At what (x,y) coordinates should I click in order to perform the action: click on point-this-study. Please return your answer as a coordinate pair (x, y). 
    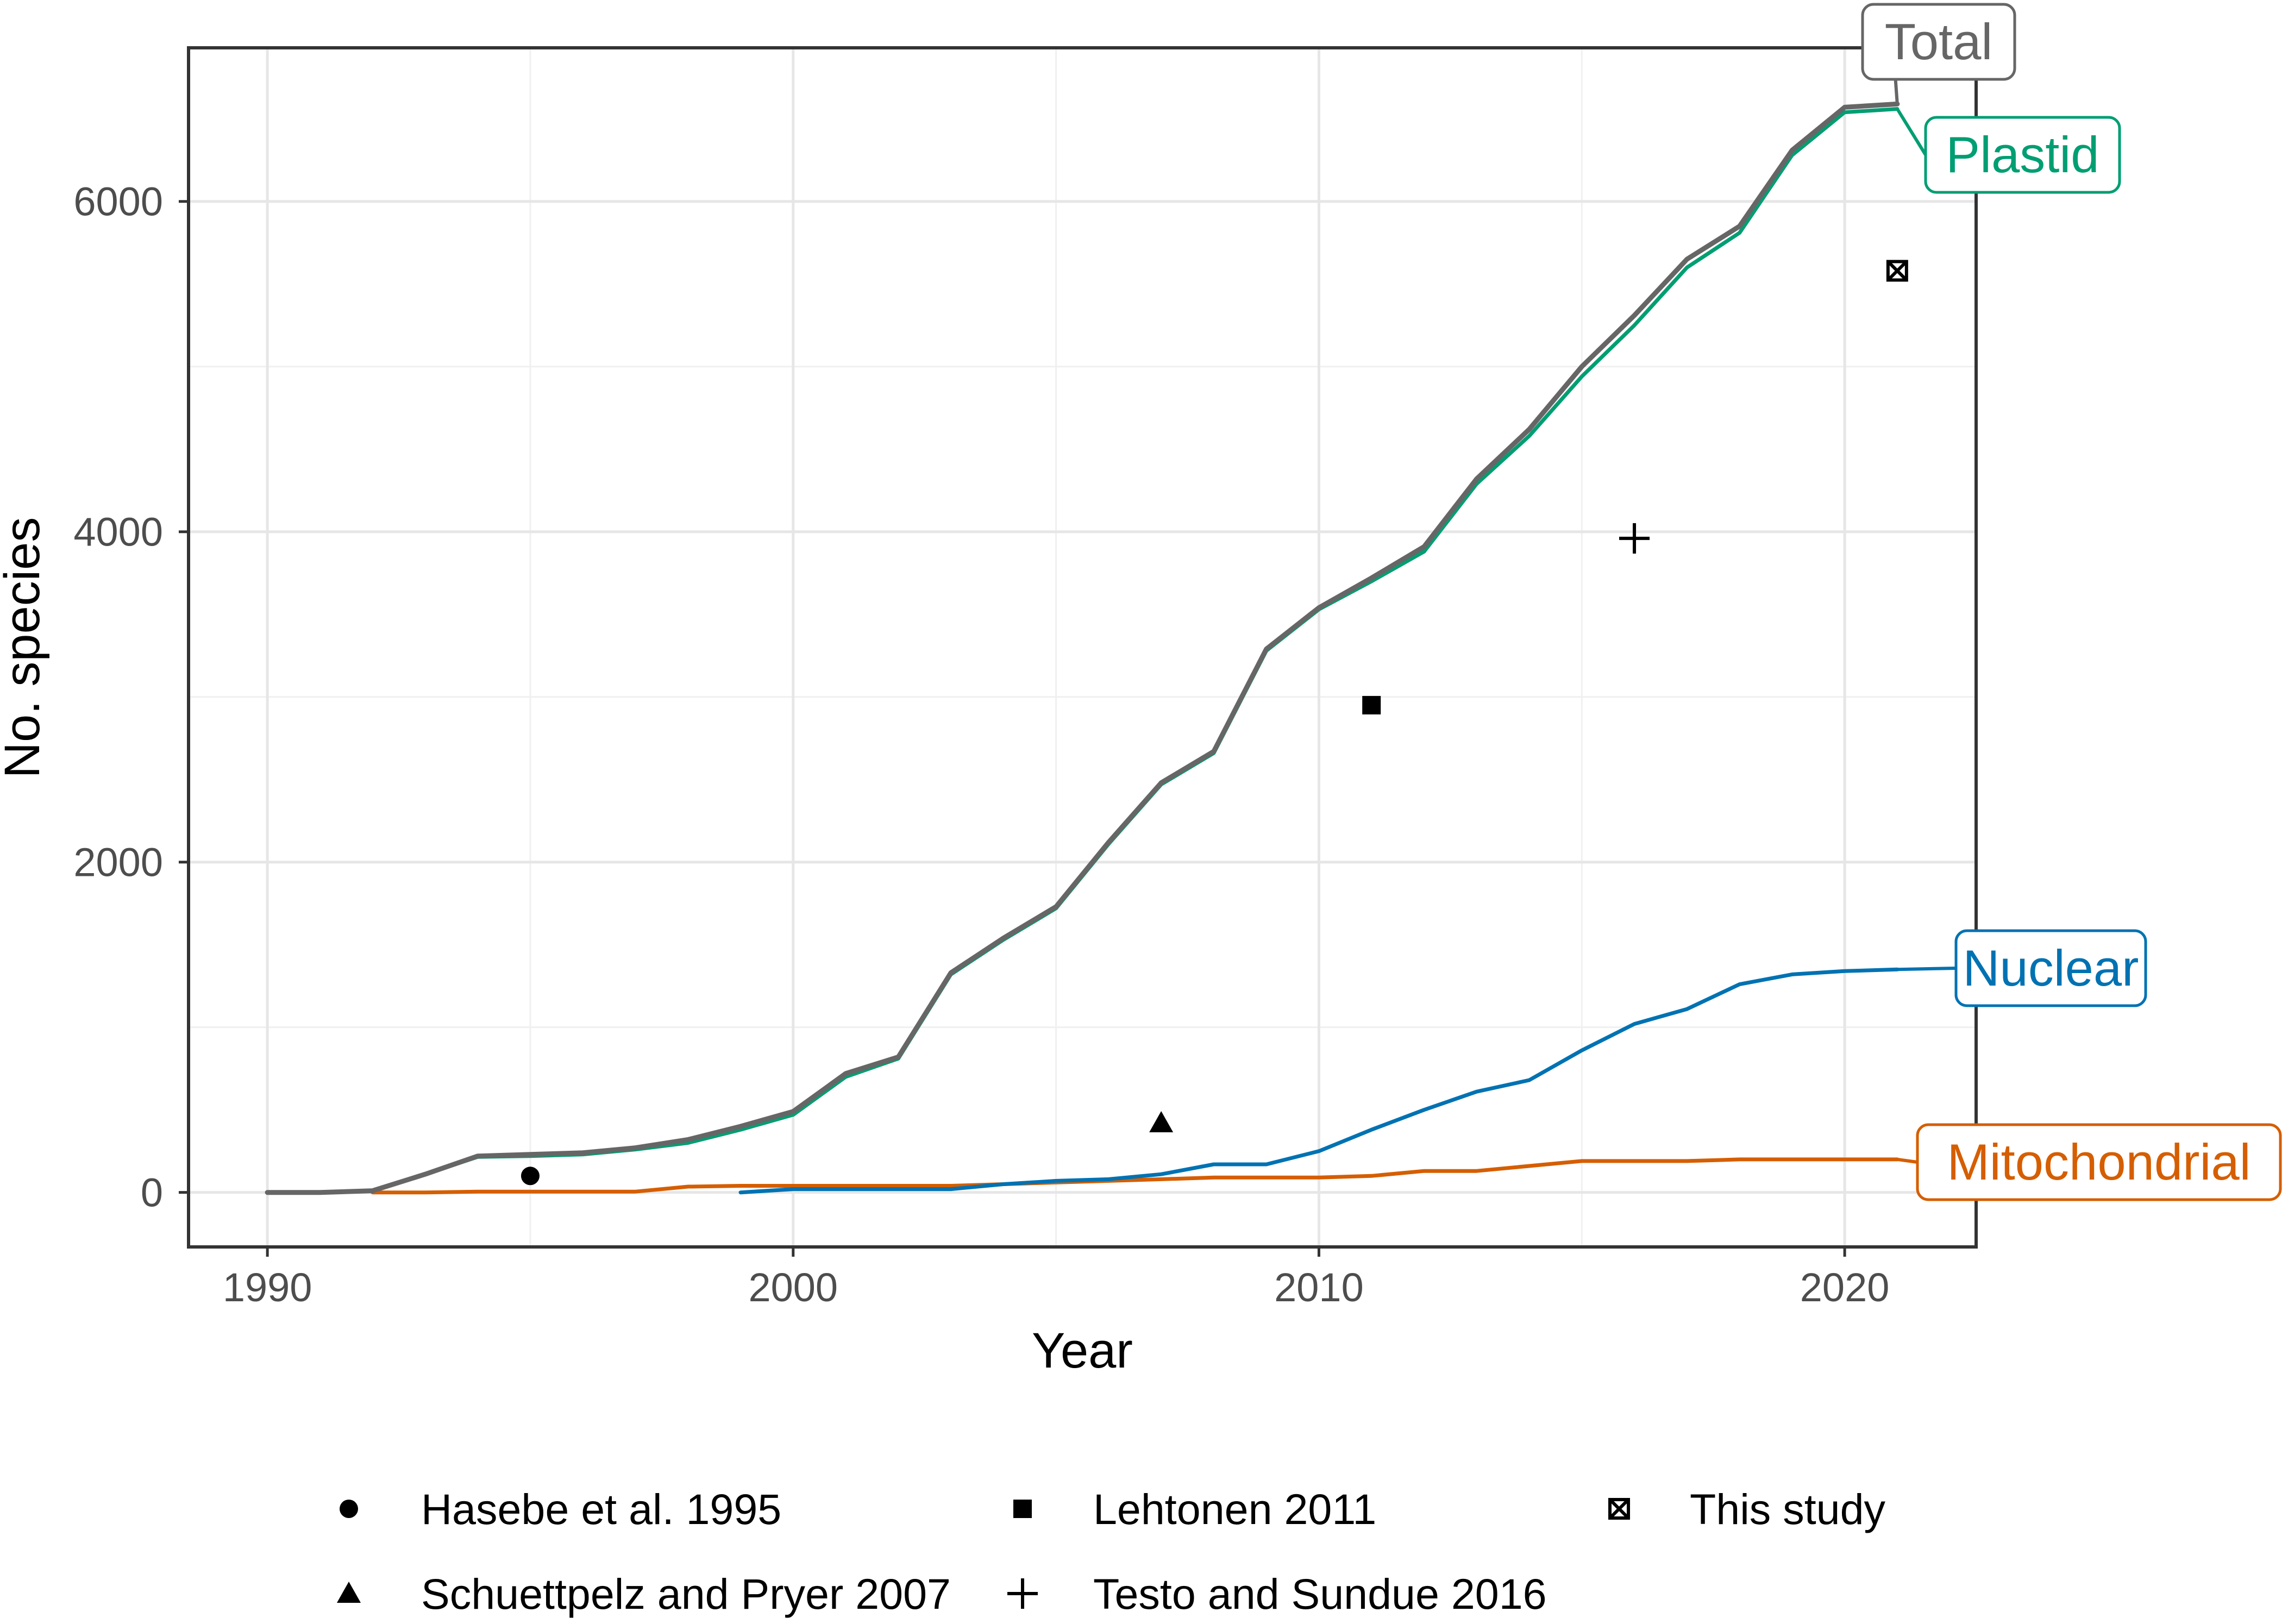
    Looking at the image, I should click on (1897, 271).